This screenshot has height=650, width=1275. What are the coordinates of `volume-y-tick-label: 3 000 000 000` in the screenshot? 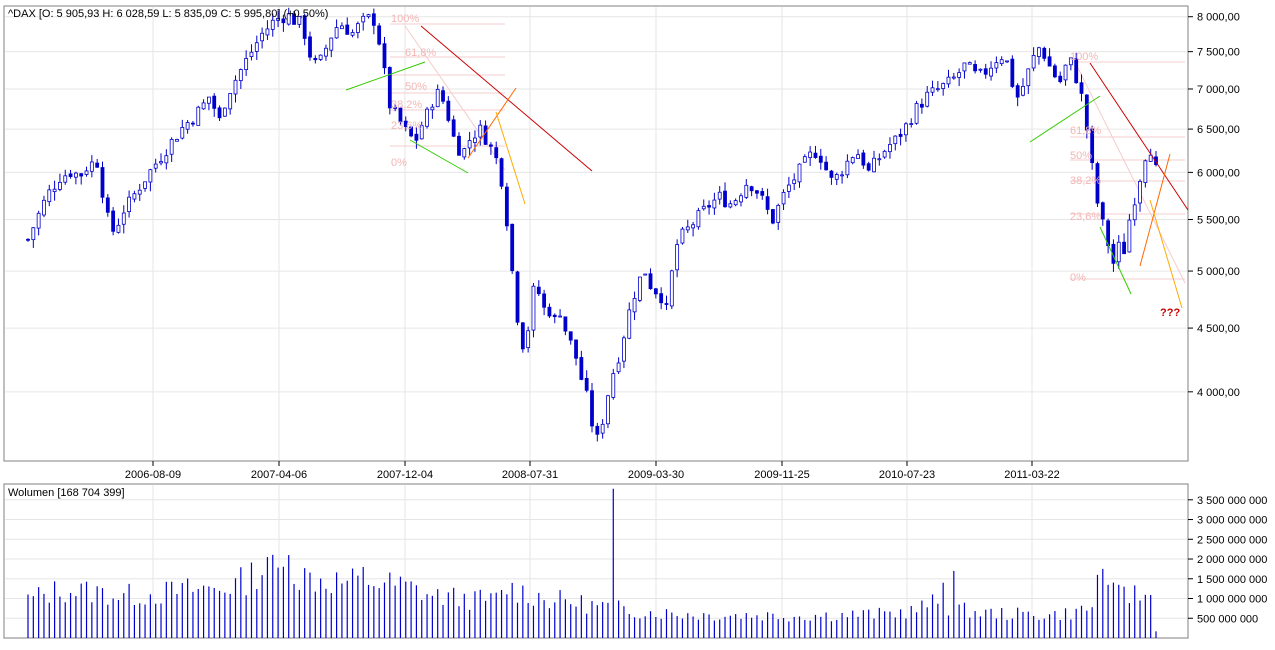 It's located at (1232, 521).